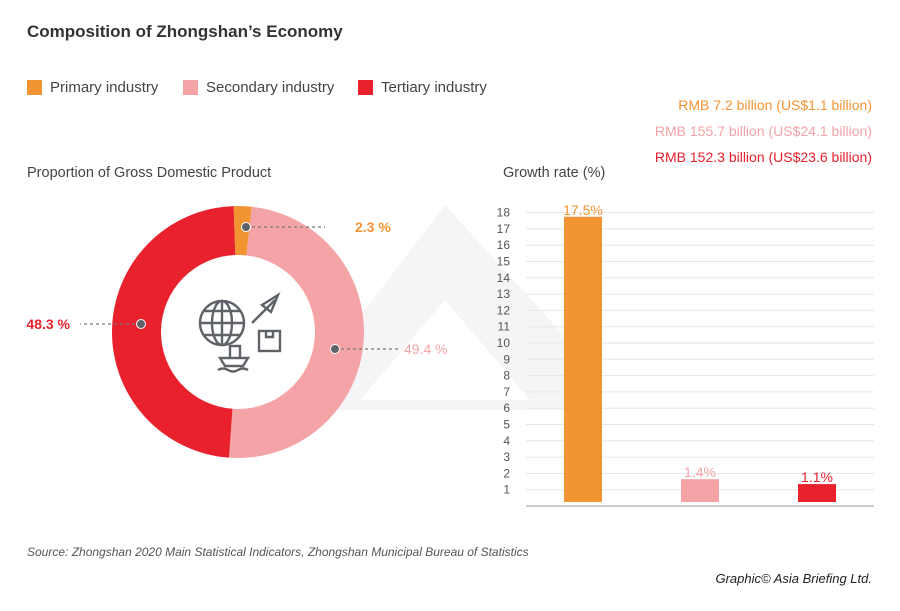 This screenshot has height=611, width=900. What do you see at coordinates (817, 477) in the screenshot?
I see `bar-value-label: 1.1%` at bounding box center [817, 477].